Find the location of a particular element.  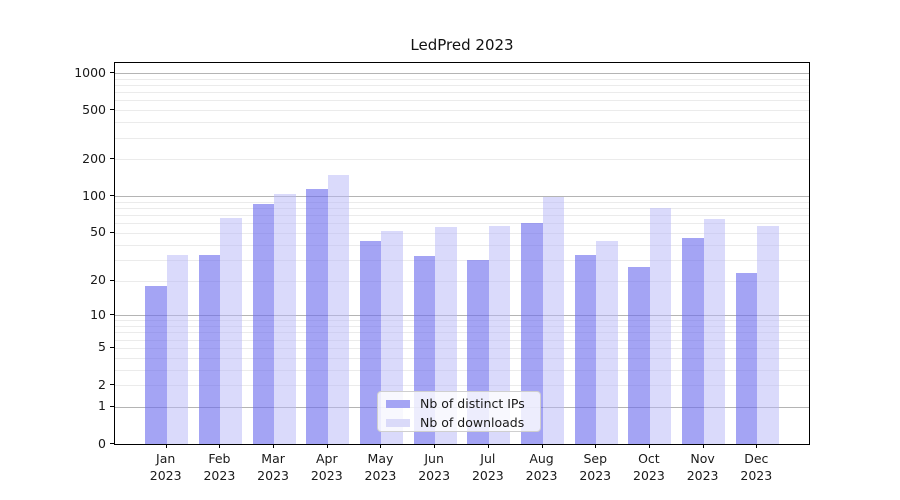

legend-swatch-downloads is located at coordinates (398, 422).